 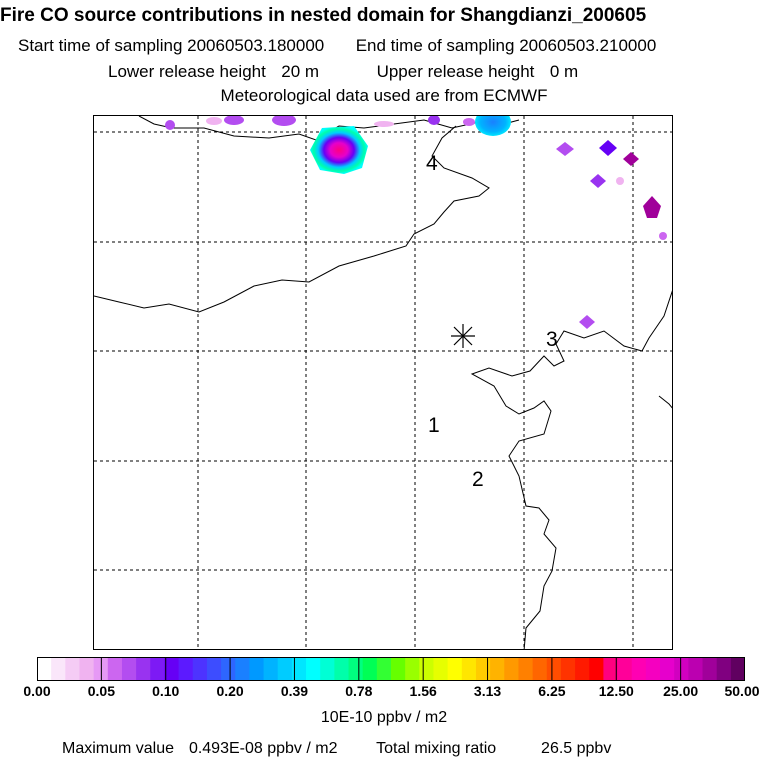 I want to click on colorbar-tick-label: 50.00, so click(x=742, y=691).